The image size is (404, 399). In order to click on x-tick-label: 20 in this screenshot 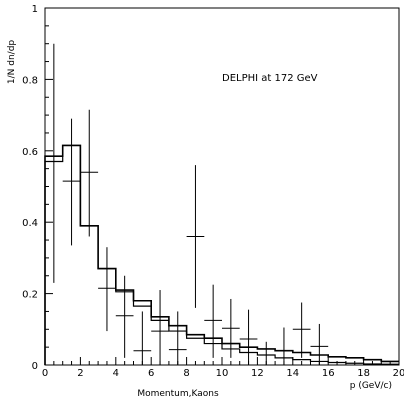, I will do `click(398, 373)`.